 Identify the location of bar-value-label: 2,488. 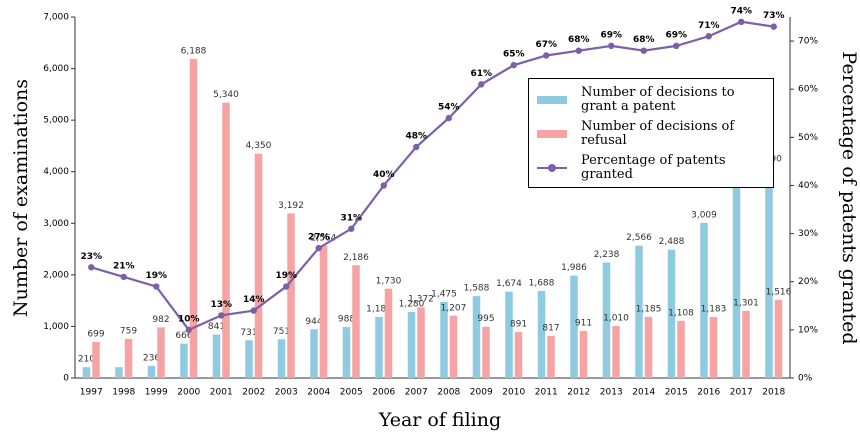
(672, 242).